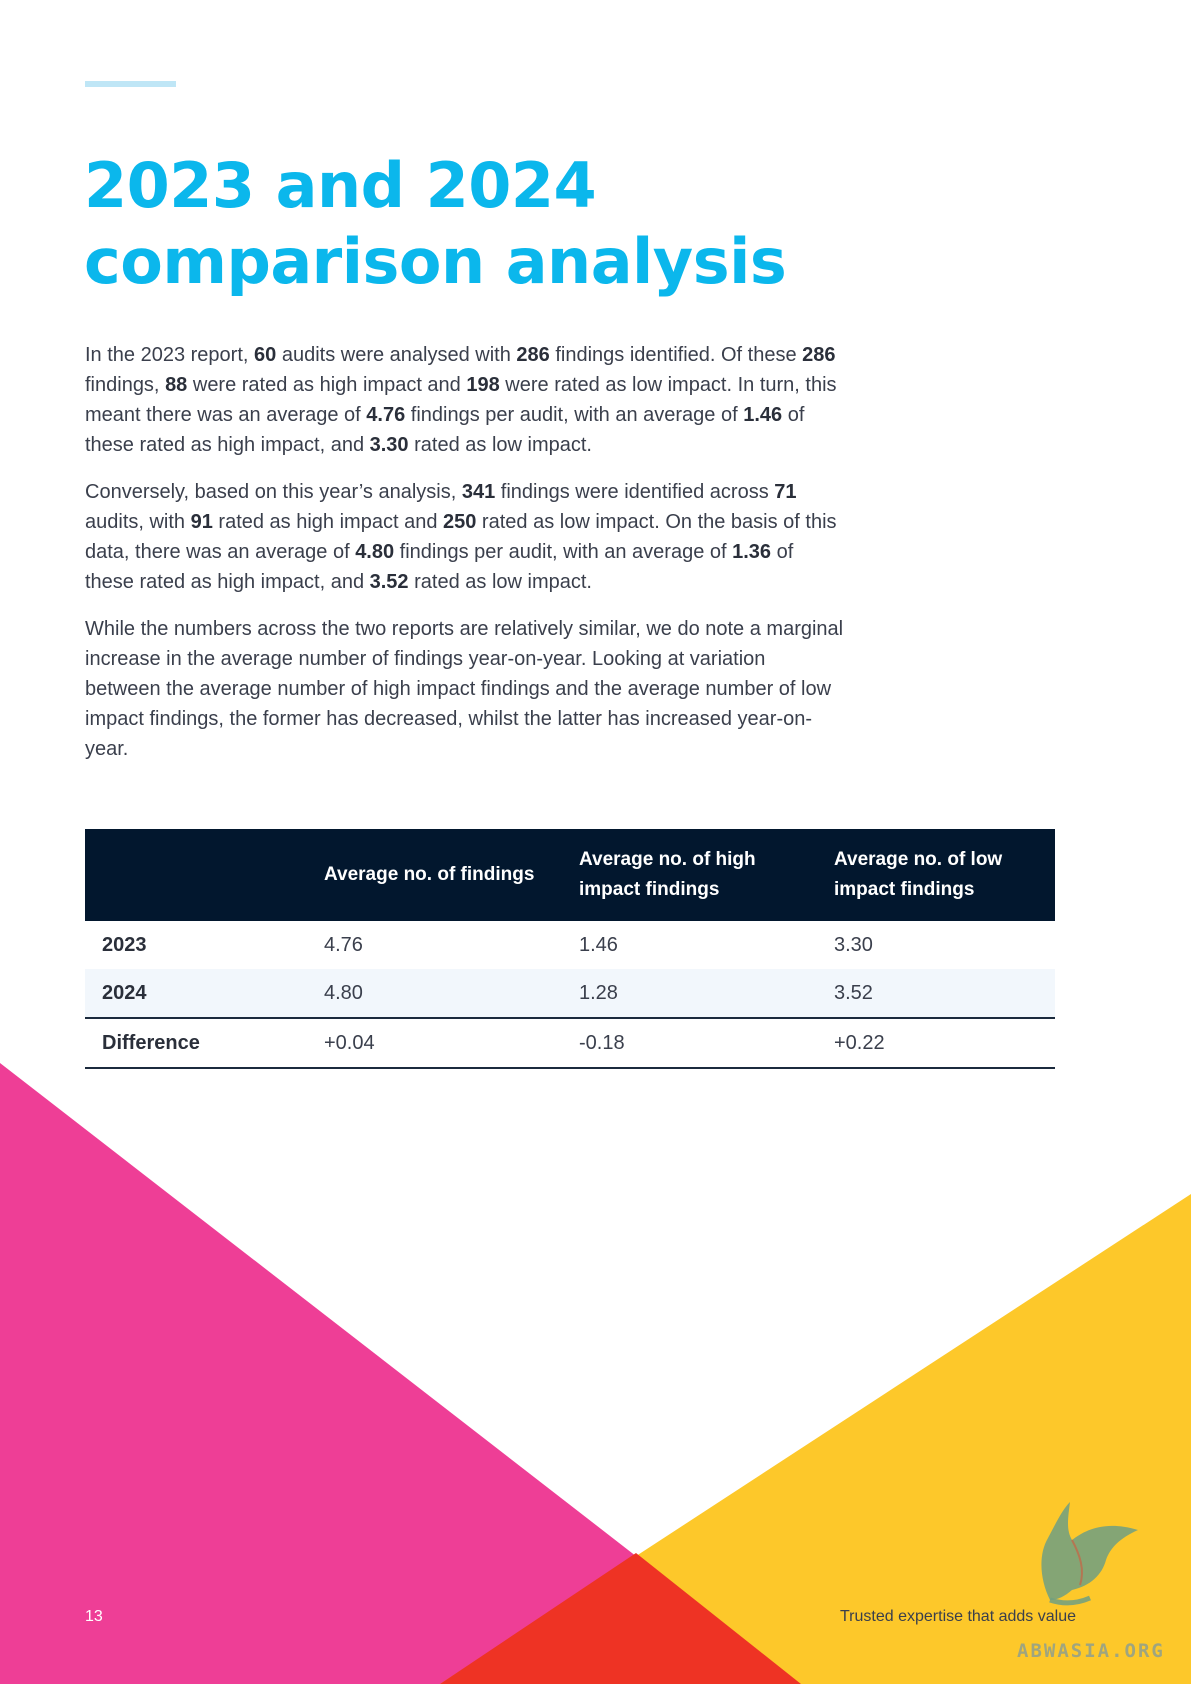 This screenshot has width=1191, height=1684. What do you see at coordinates (676, 355) in the screenshot?
I see `text-run: findings identified. Of these` at bounding box center [676, 355].